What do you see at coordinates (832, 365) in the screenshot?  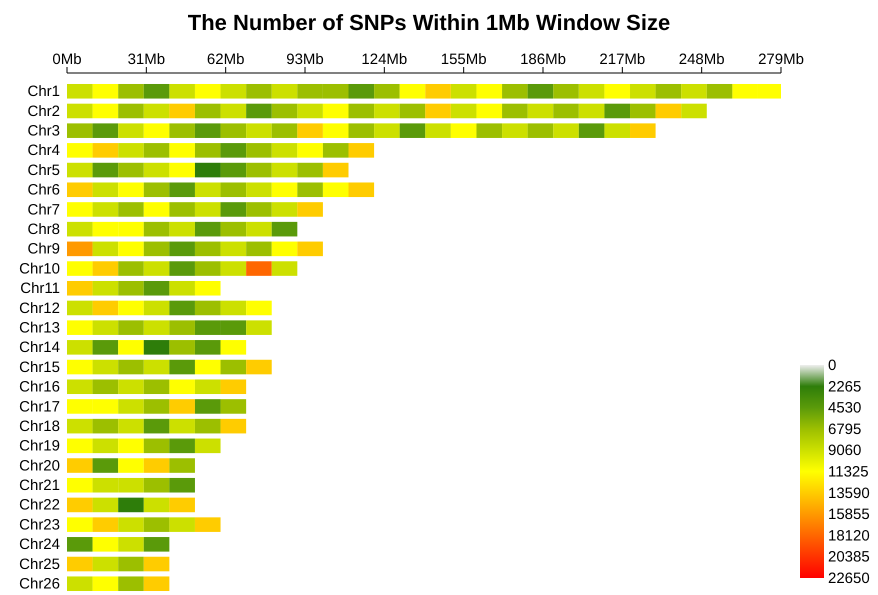 I see `color-bar-label: 0` at bounding box center [832, 365].